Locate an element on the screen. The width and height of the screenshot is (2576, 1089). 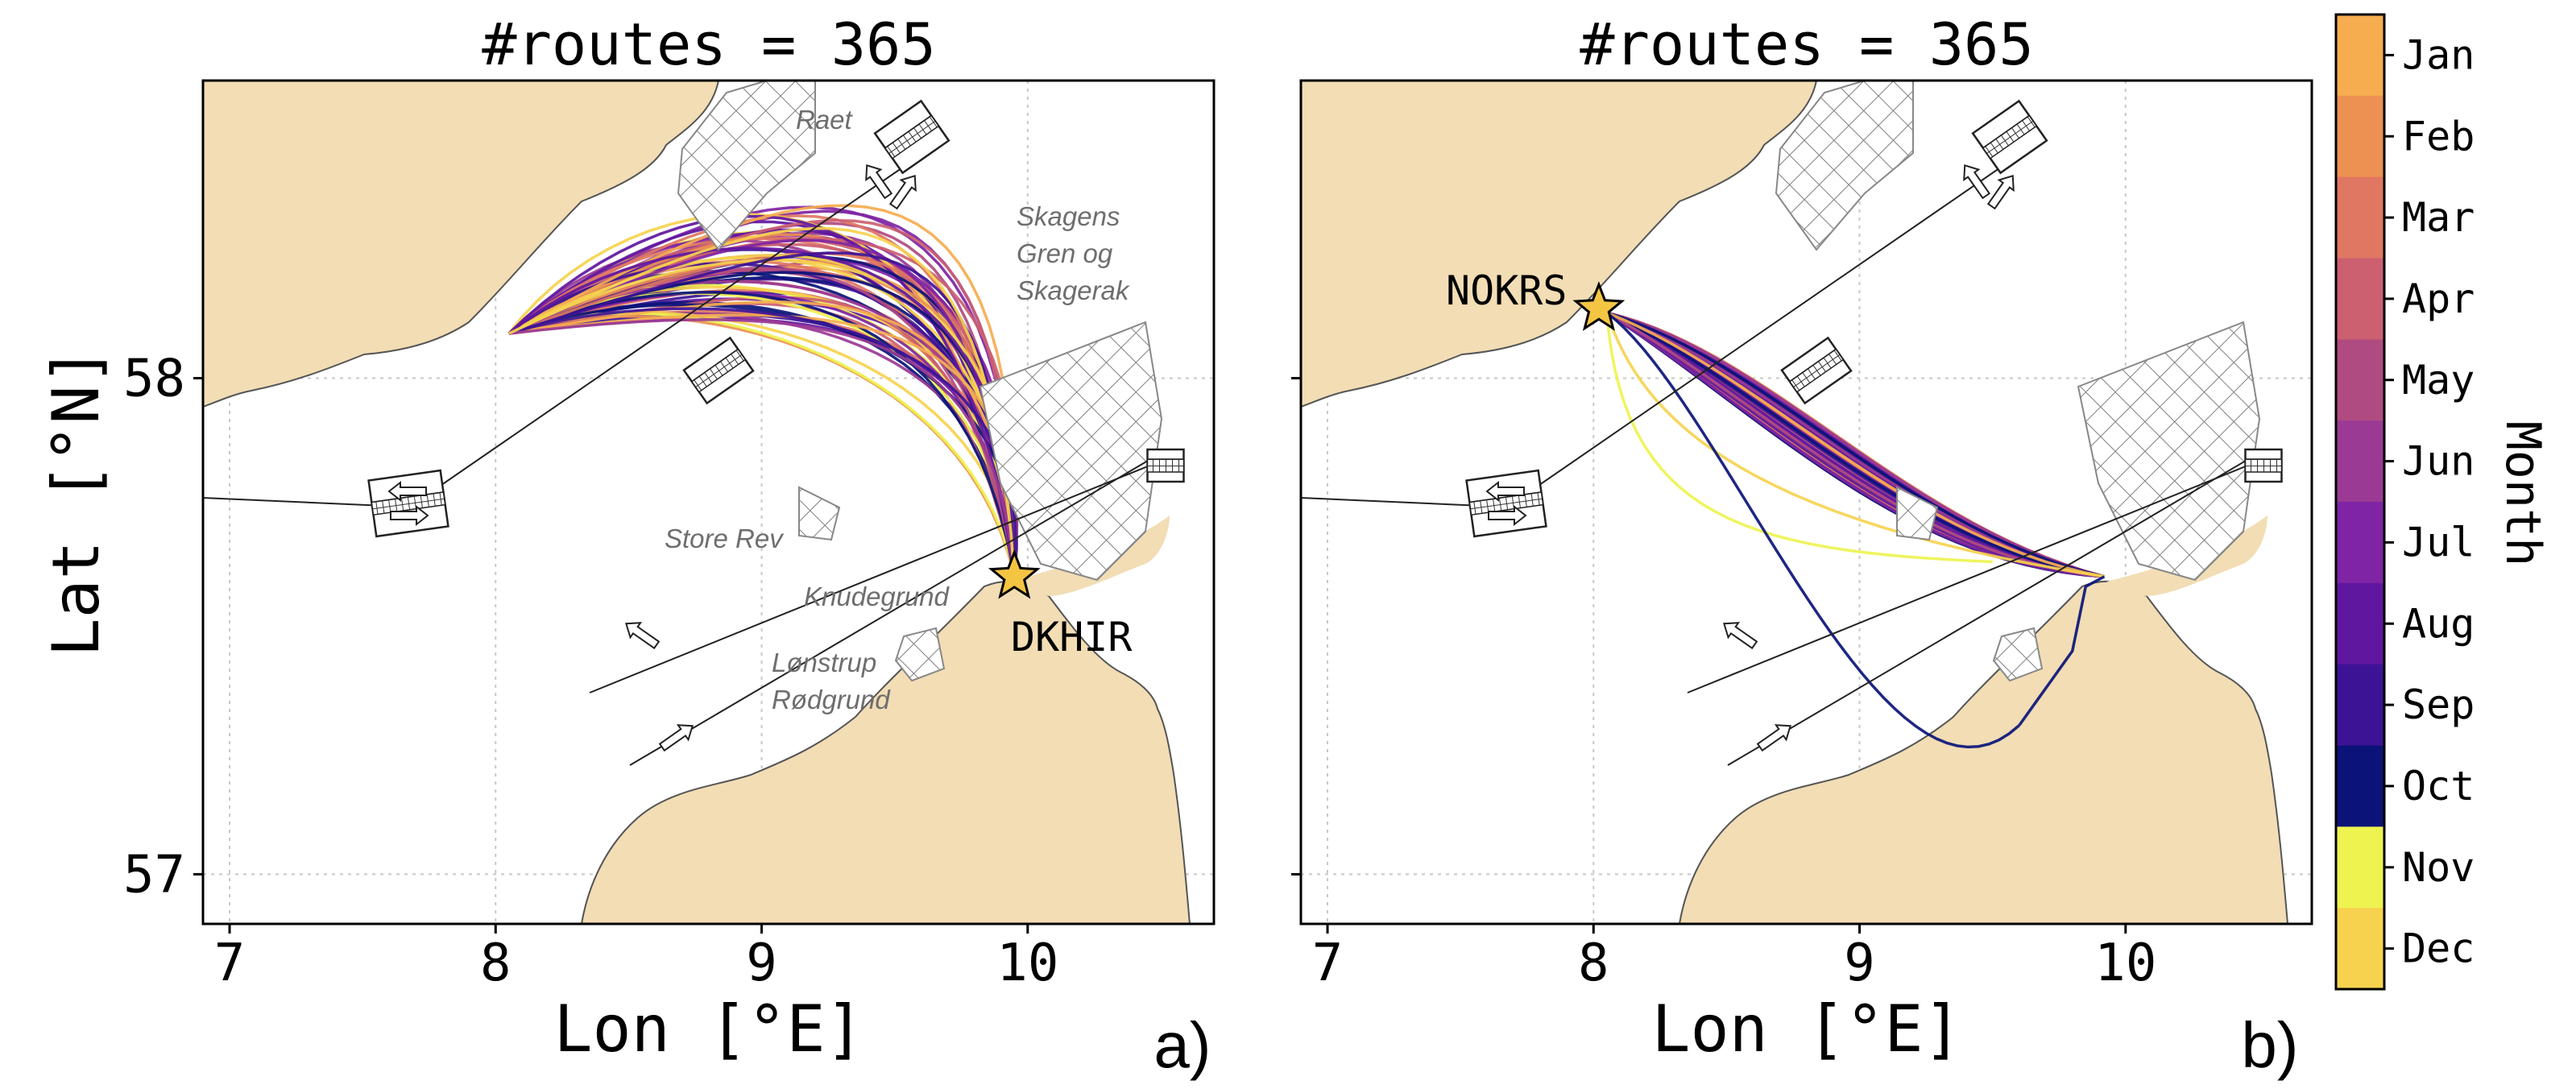
colorbar-month-label: Sep is located at coordinates (2438, 704).